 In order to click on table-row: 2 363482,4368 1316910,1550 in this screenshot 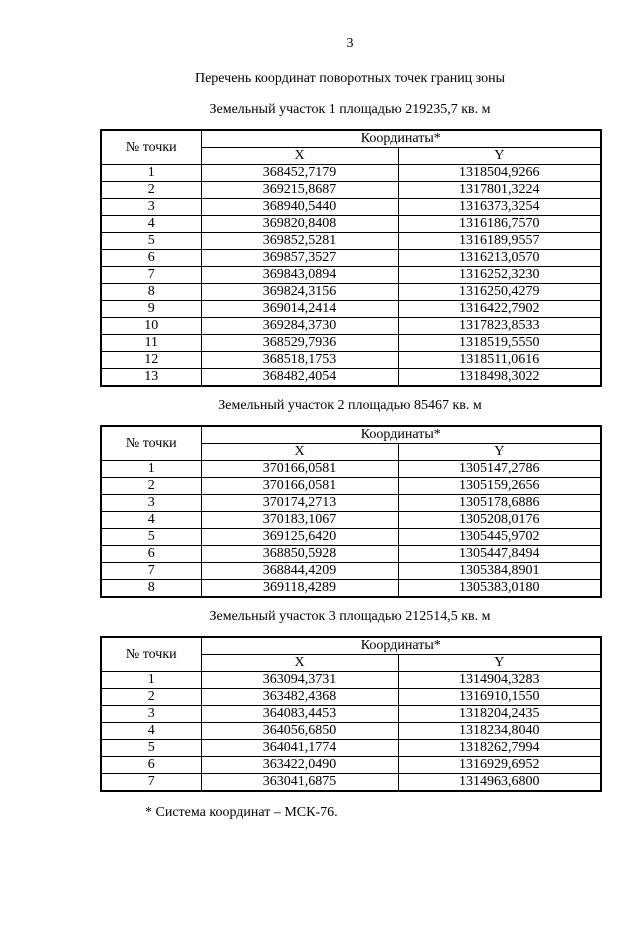, I will do `click(351, 697)`.